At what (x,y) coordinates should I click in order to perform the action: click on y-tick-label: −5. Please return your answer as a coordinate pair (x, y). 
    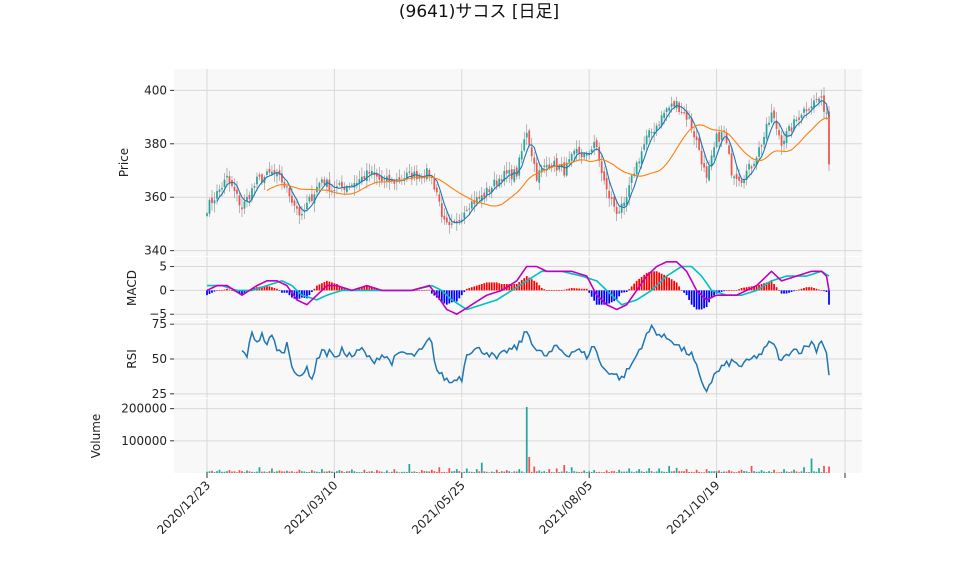
    Looking at the image, I should click on (158, 314).